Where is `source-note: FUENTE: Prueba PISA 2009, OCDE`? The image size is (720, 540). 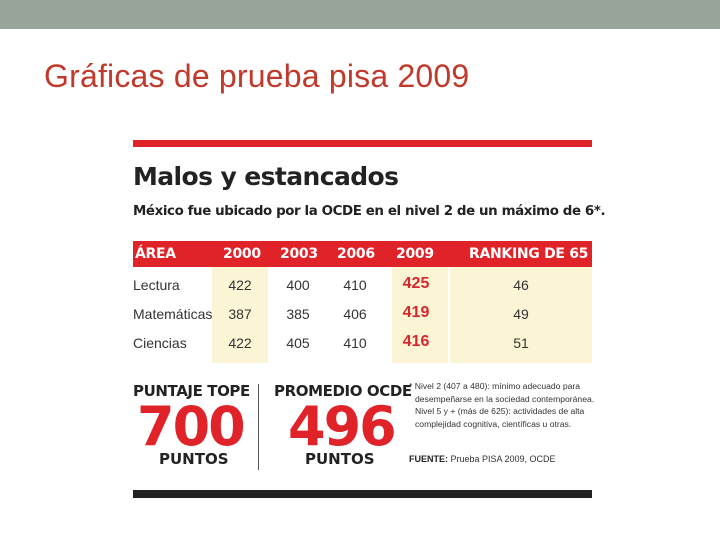
source-note: FUENTE: Prueba PISA 2009, OCDE is located at coordinates (482, 459).